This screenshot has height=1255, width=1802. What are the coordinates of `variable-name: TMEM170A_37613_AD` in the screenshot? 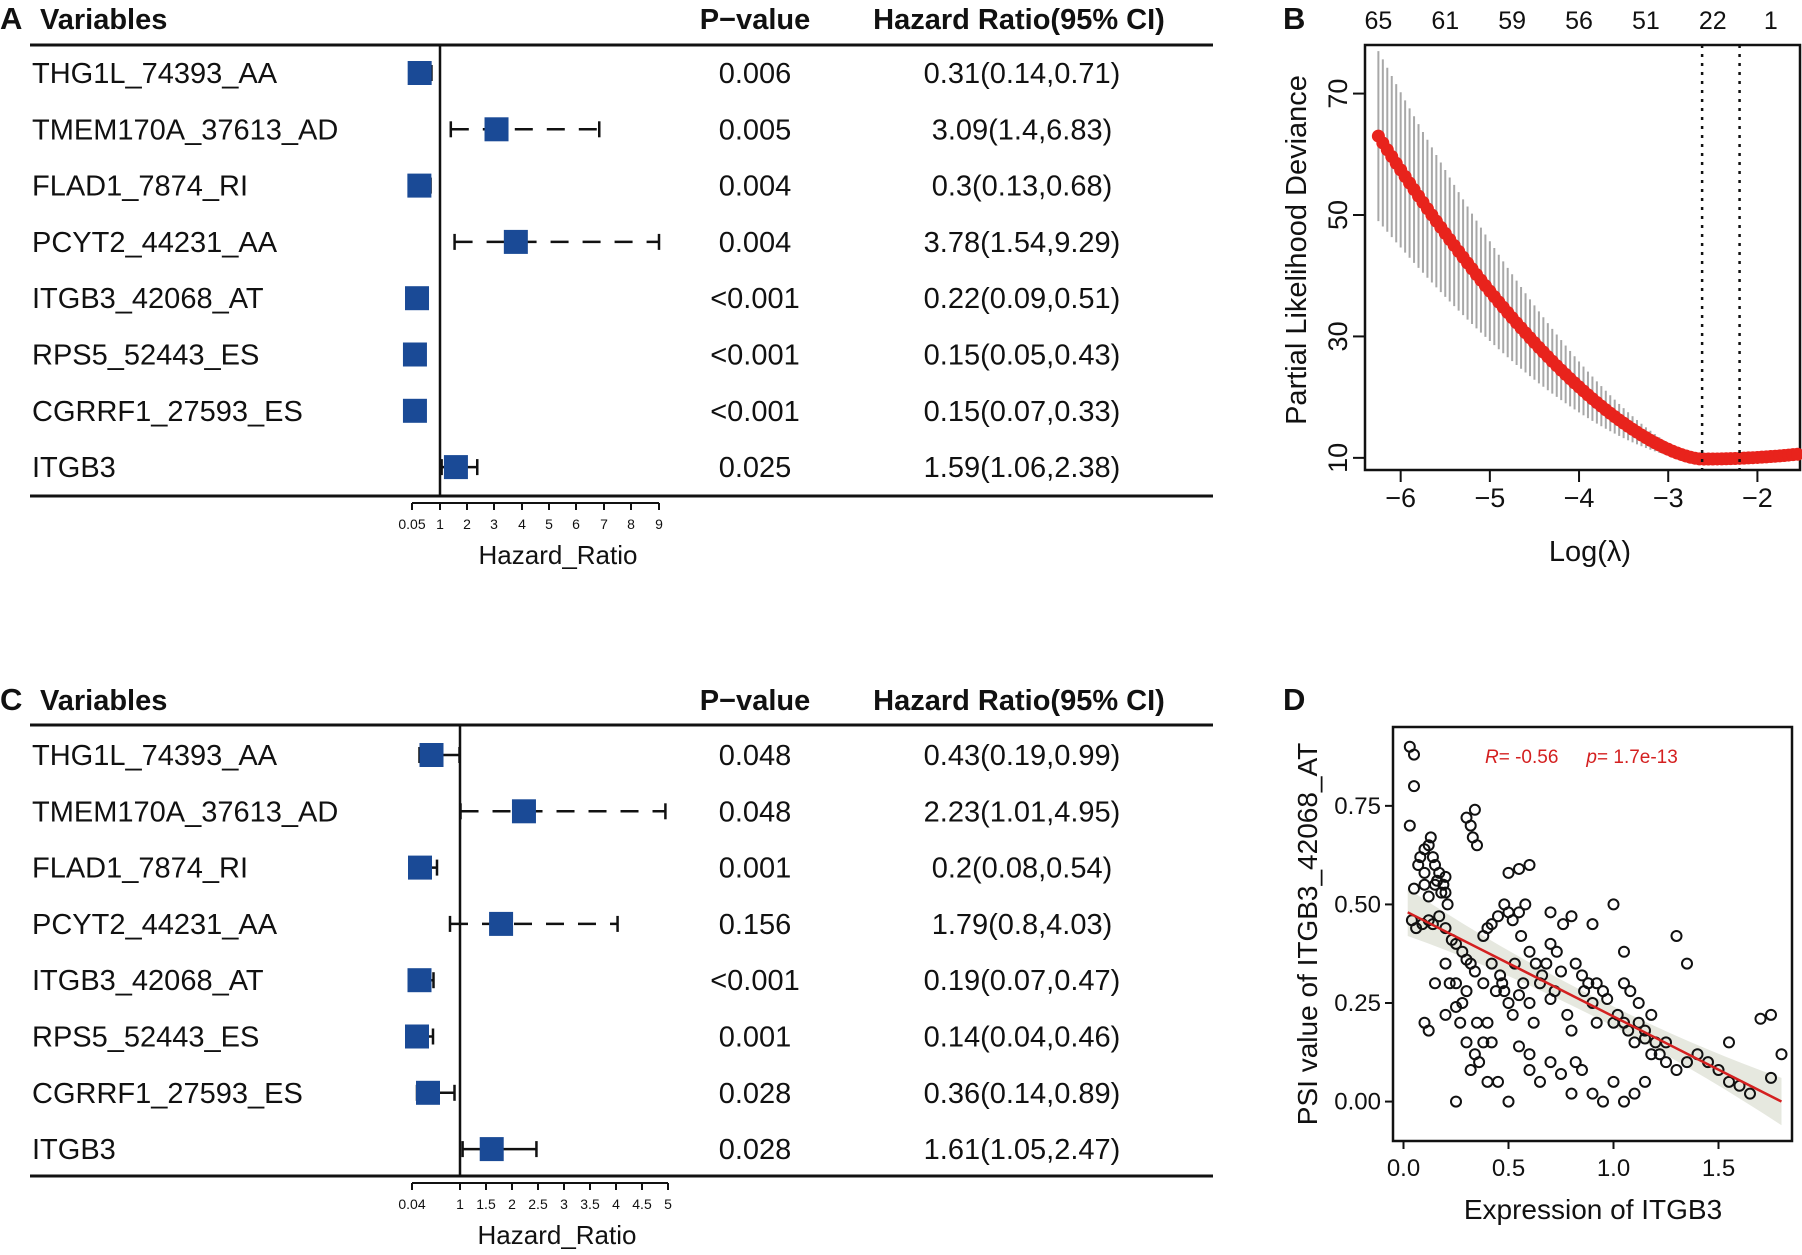 It's located at (185, 812).